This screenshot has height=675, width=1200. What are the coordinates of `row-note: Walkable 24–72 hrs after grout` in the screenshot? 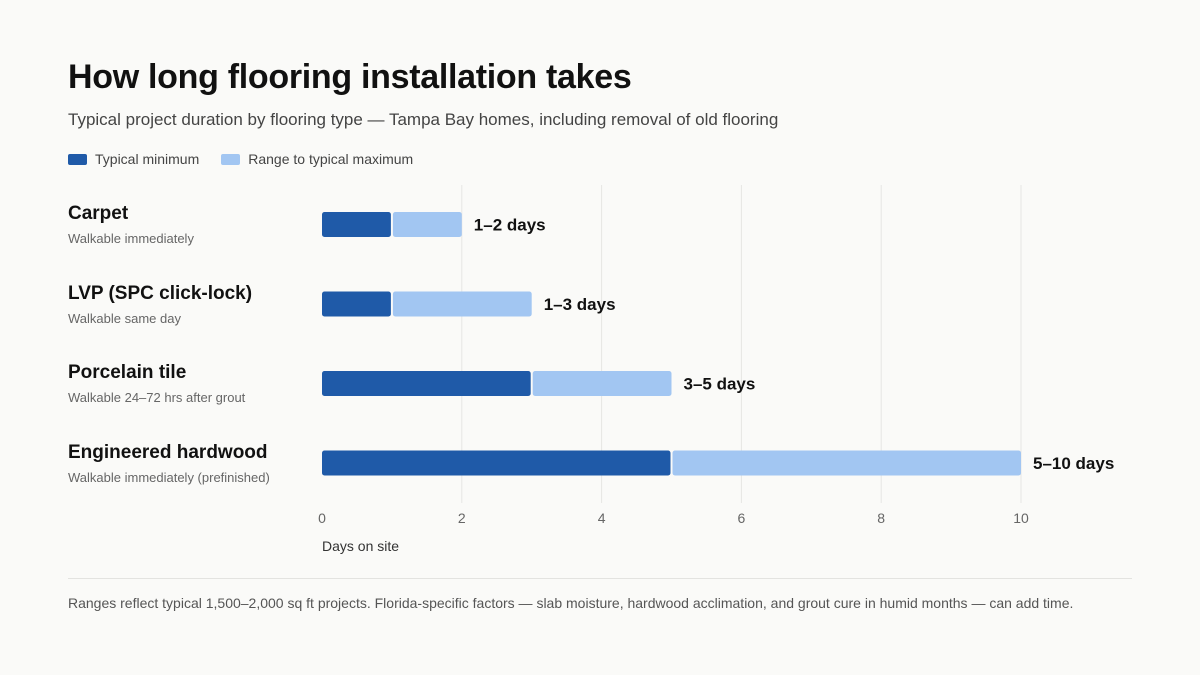 It's located at (157, 397).